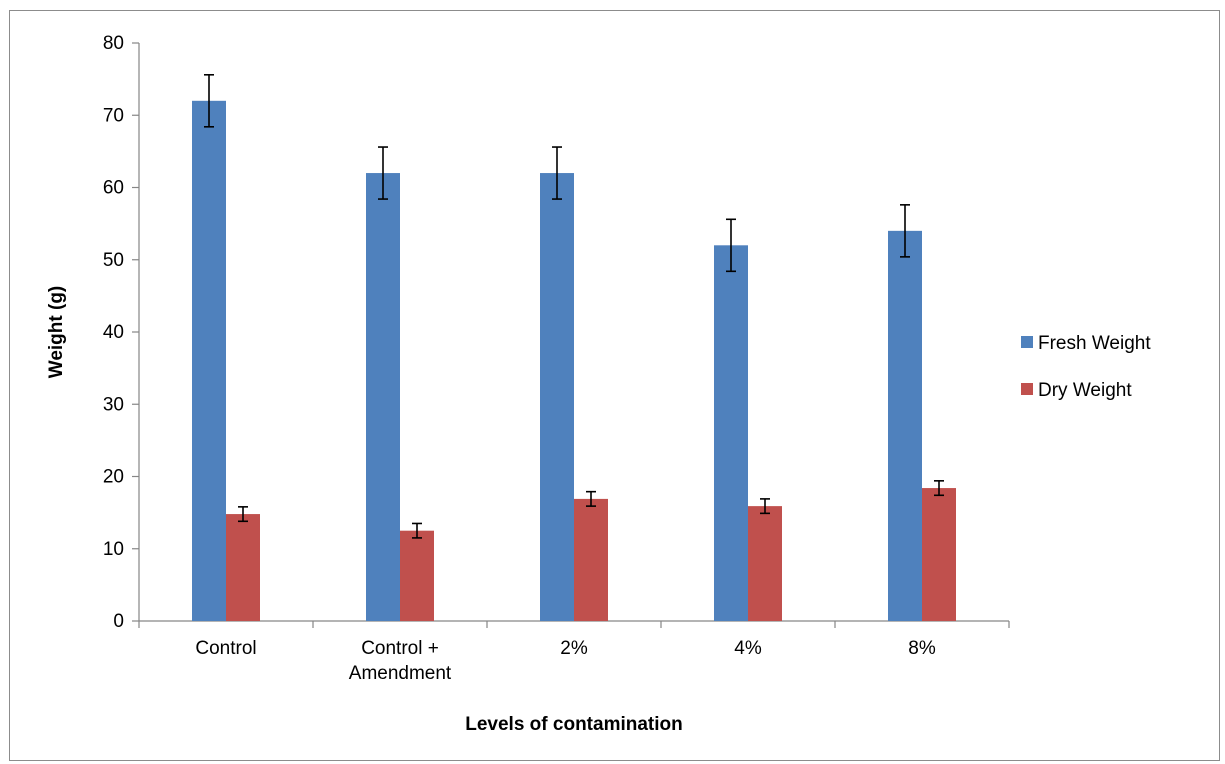 This screenshot has height=764, width=1225. I want to click on x-category-label-line: Control, so click(225, 648).